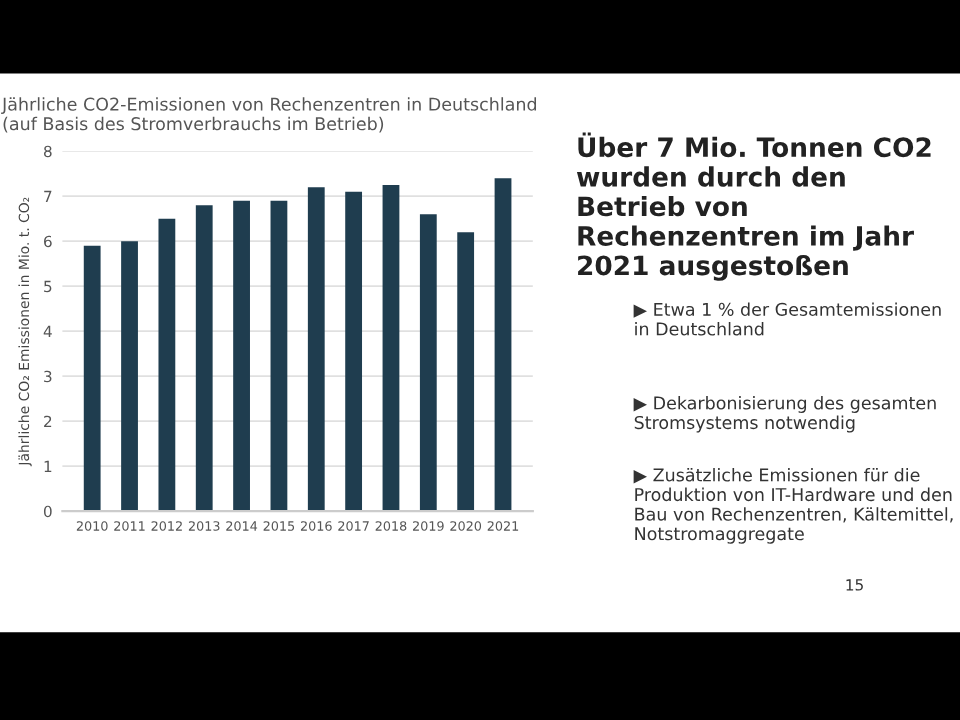  I want to click on text: ▶ Zusätzliche Emissionen für die Produktion von IT-Hardware und den Bau von Rechenzentren, Kältemittel, Notstromaggregate, so click(793, 506).